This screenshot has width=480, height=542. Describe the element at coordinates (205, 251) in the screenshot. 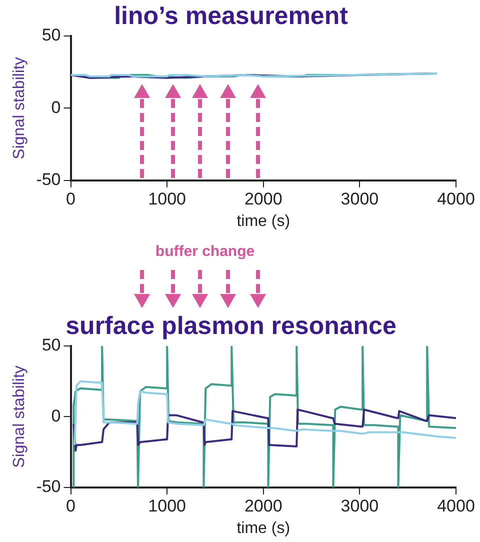

I see `text: buffer change` at that location.